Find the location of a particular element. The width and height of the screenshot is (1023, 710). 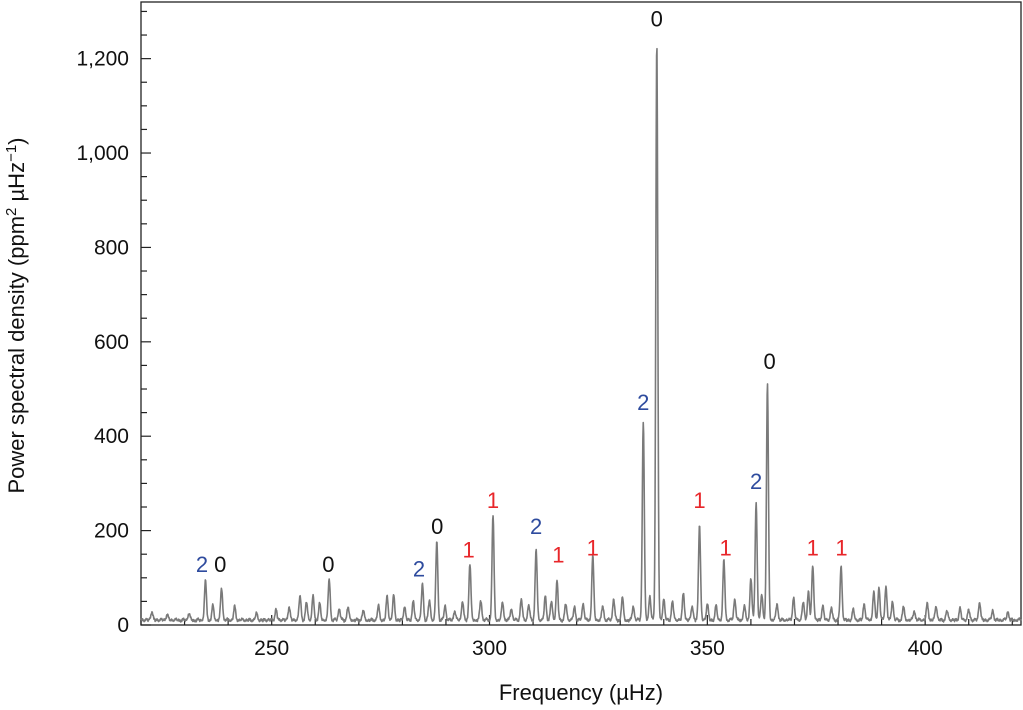

x-tick-label: 250 is located at coordinates (271, 648).